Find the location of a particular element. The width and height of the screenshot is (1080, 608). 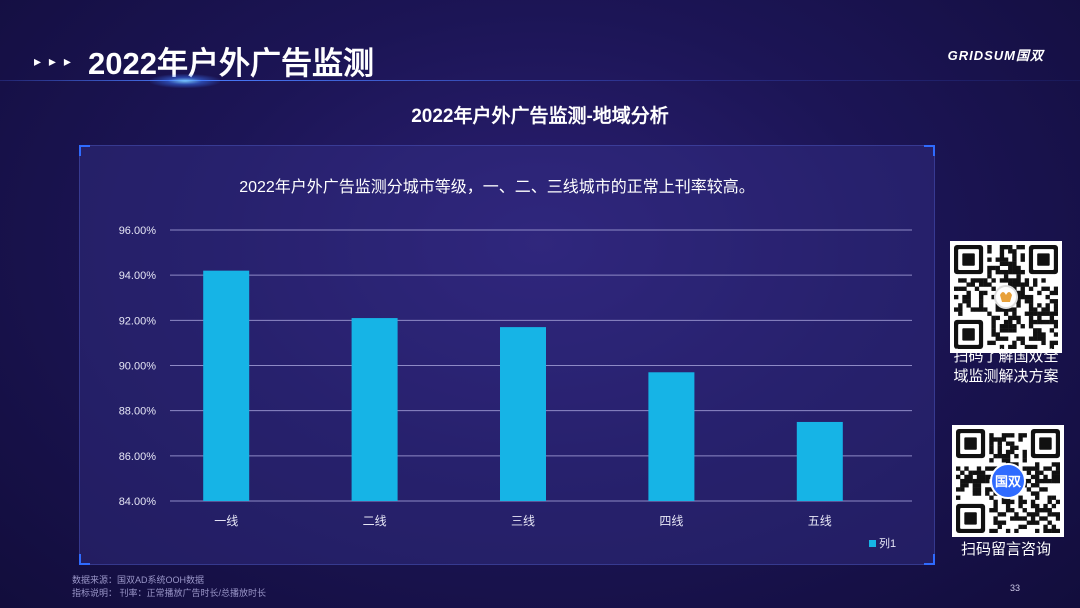

qr-center-icon is located at coordinates (1006, 297).